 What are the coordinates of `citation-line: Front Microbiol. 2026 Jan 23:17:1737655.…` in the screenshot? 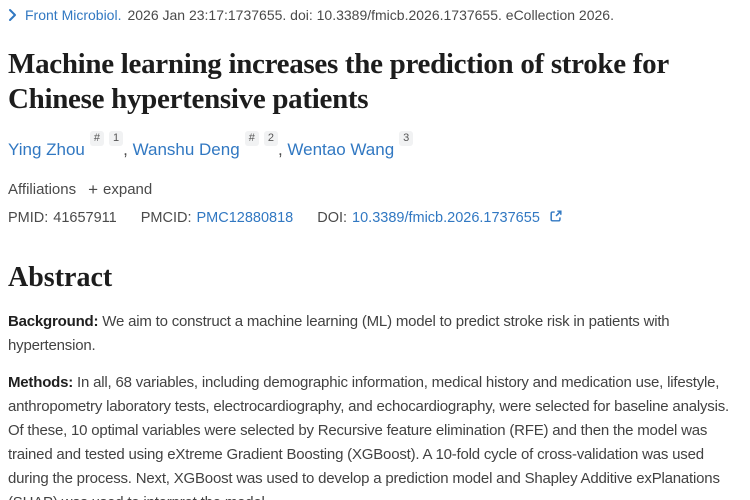 It's located at (376, 15).